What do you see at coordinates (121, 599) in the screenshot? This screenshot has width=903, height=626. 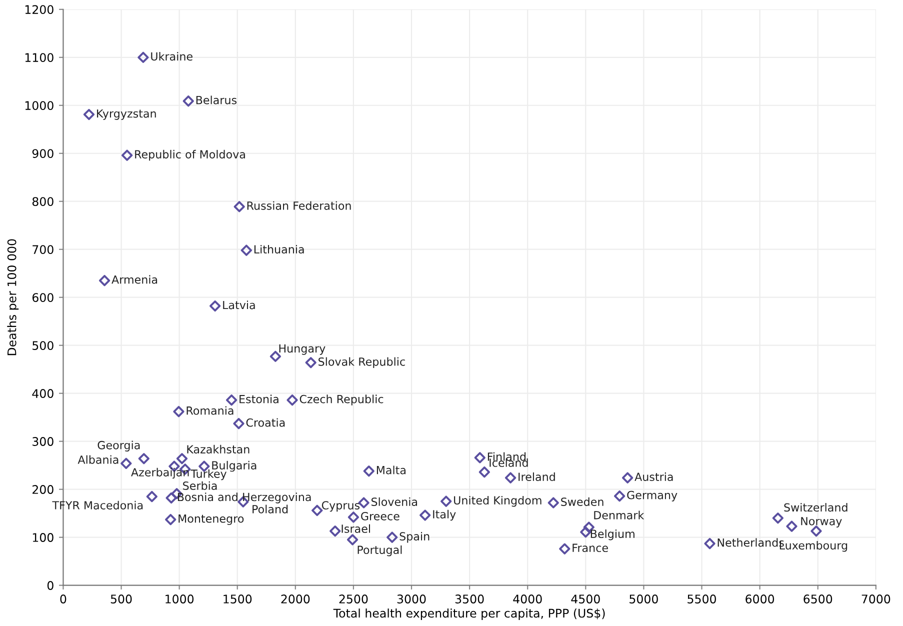 I see `x-tick-label: 500` at bounding box center [121, 599].